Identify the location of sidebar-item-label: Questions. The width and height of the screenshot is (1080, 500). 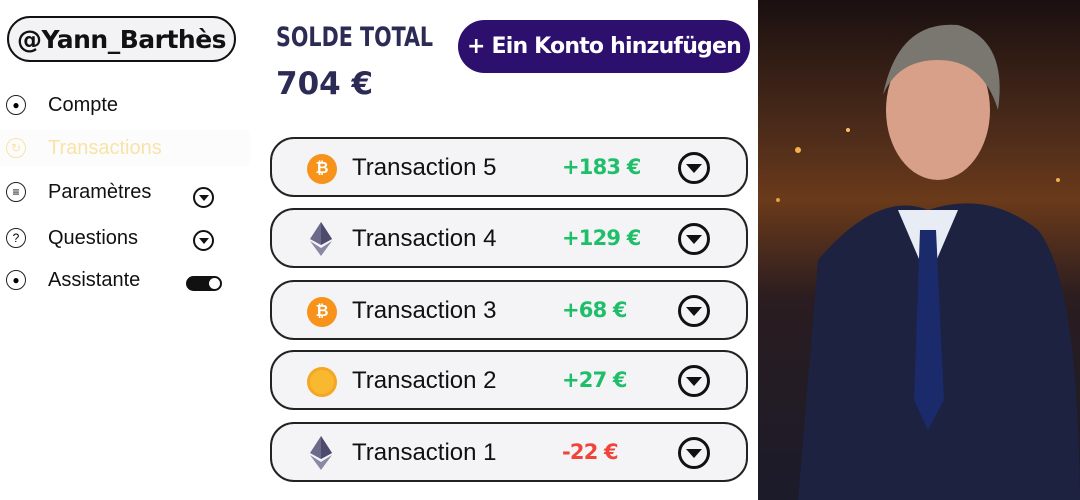
(93, 237).